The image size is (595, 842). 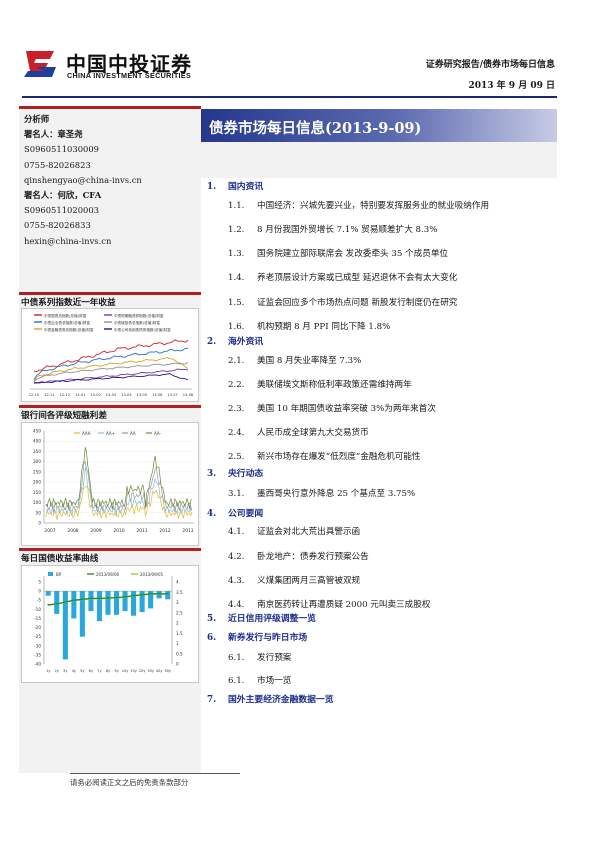 I want to click on toc-section-2: 2. 海外资讯, so click(x=235, y=340).